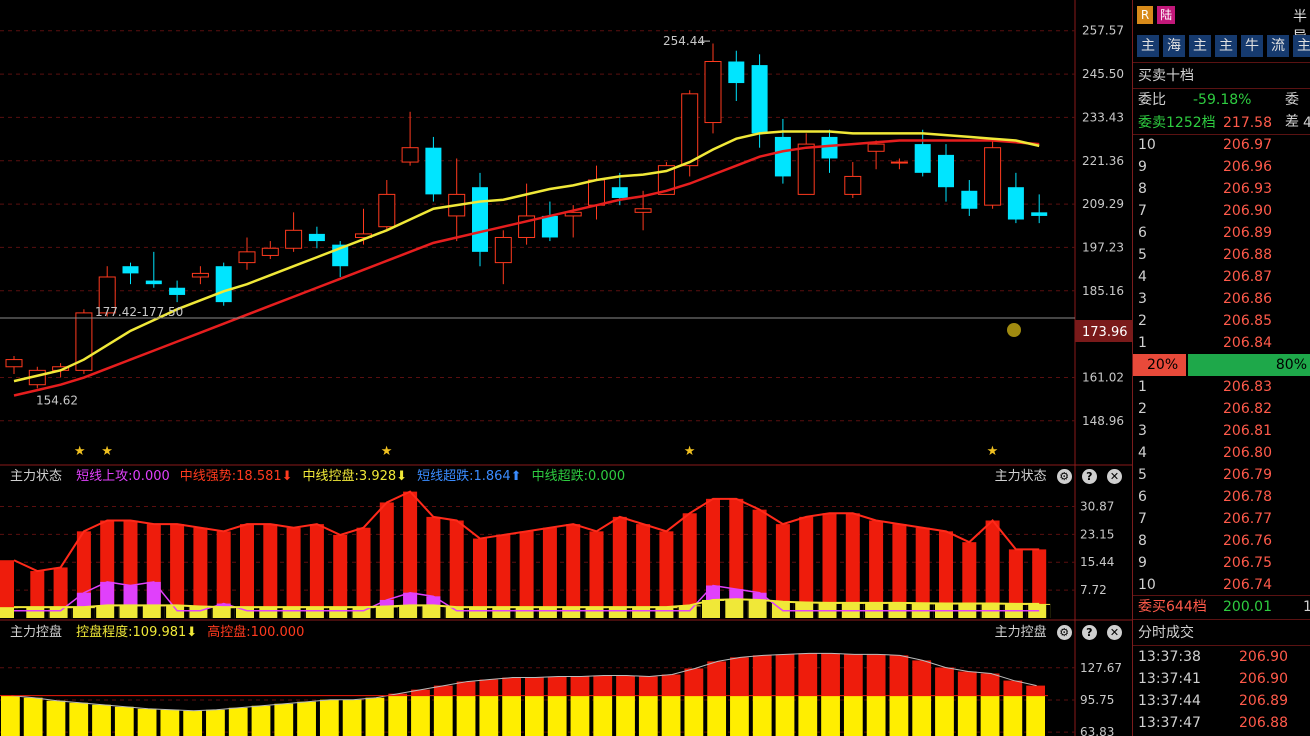  I want to click on bid-row: 3 206.81, so click(1221, 431).